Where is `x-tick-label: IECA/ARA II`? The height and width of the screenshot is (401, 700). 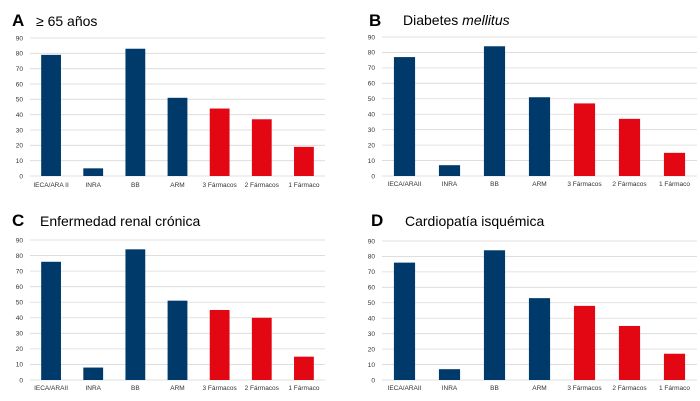
x-tick-label: IECA/ARA II is located at coordinates (51, 185).